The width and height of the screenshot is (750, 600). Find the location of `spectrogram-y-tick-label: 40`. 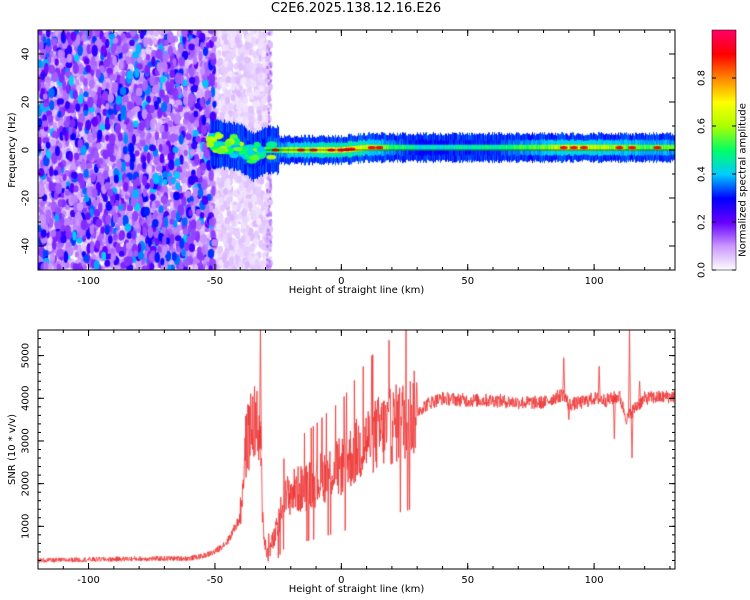

spectrogram-y-tick-label: 40 is located at coordinates (26, 54).